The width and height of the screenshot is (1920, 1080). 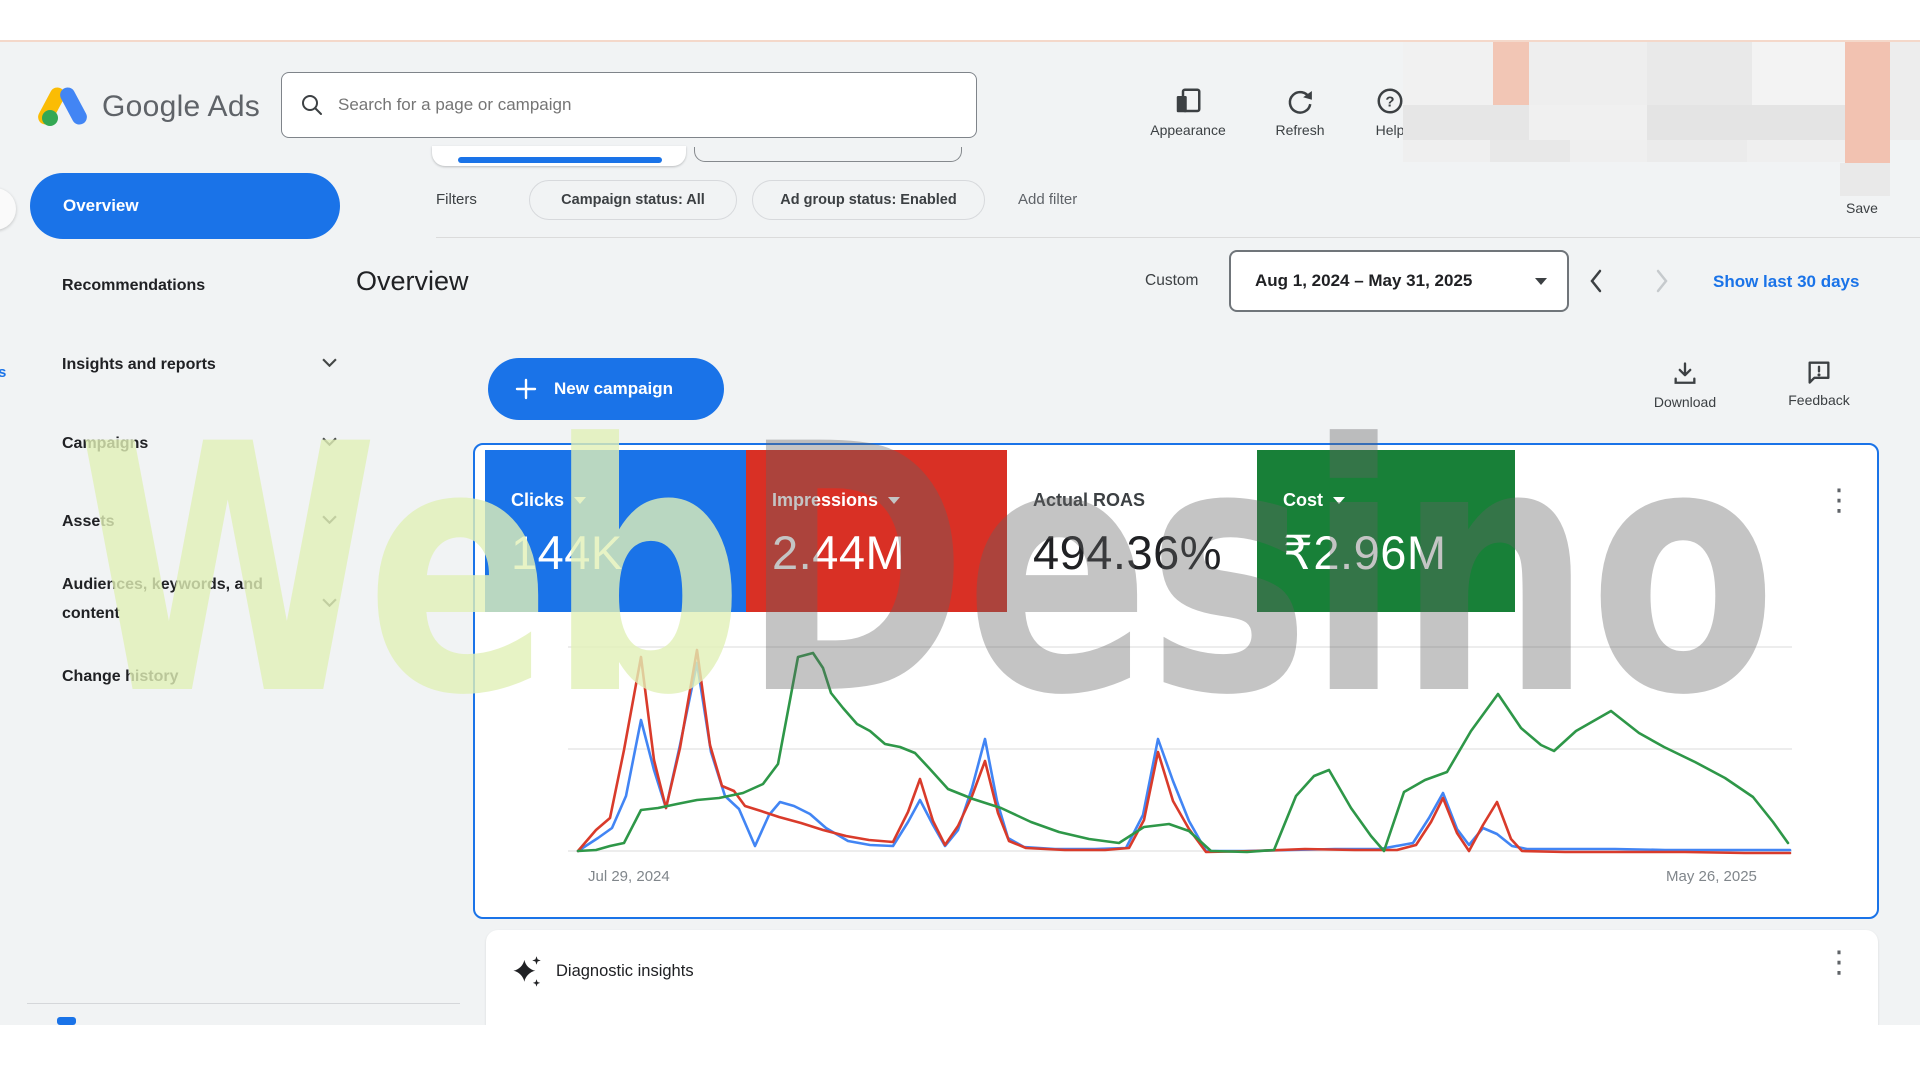 I want to click on insights-menu-button: ⋮, so click(x=1839, y=962).